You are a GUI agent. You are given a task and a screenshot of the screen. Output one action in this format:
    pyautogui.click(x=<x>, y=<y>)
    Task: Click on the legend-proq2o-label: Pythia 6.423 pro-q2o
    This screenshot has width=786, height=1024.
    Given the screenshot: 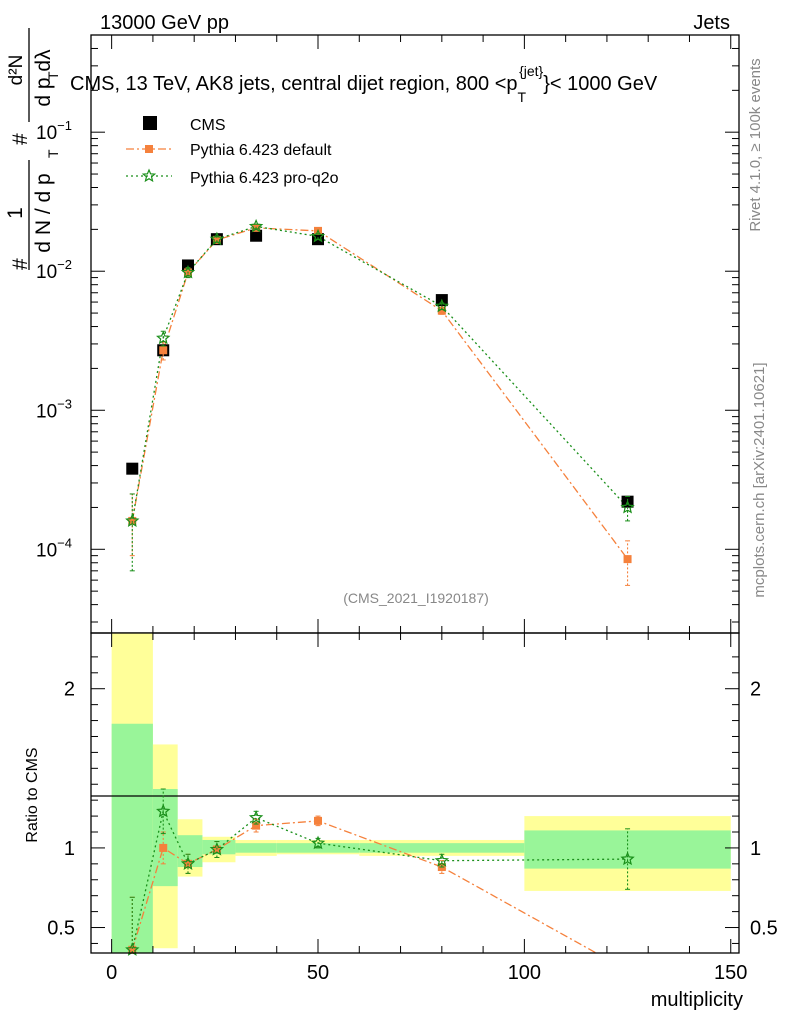 What is the action you would take?
    pyautogui.click(x=264, y=178)
    